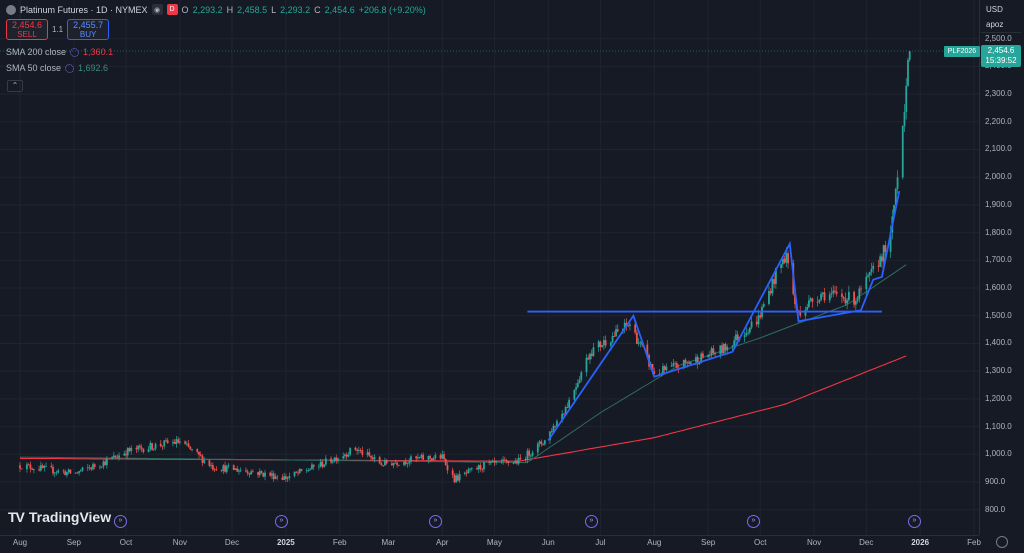 Image resolution: width=1024 pixels, height=553 pixels. I want to click on low-label: L, so click(274, 9).